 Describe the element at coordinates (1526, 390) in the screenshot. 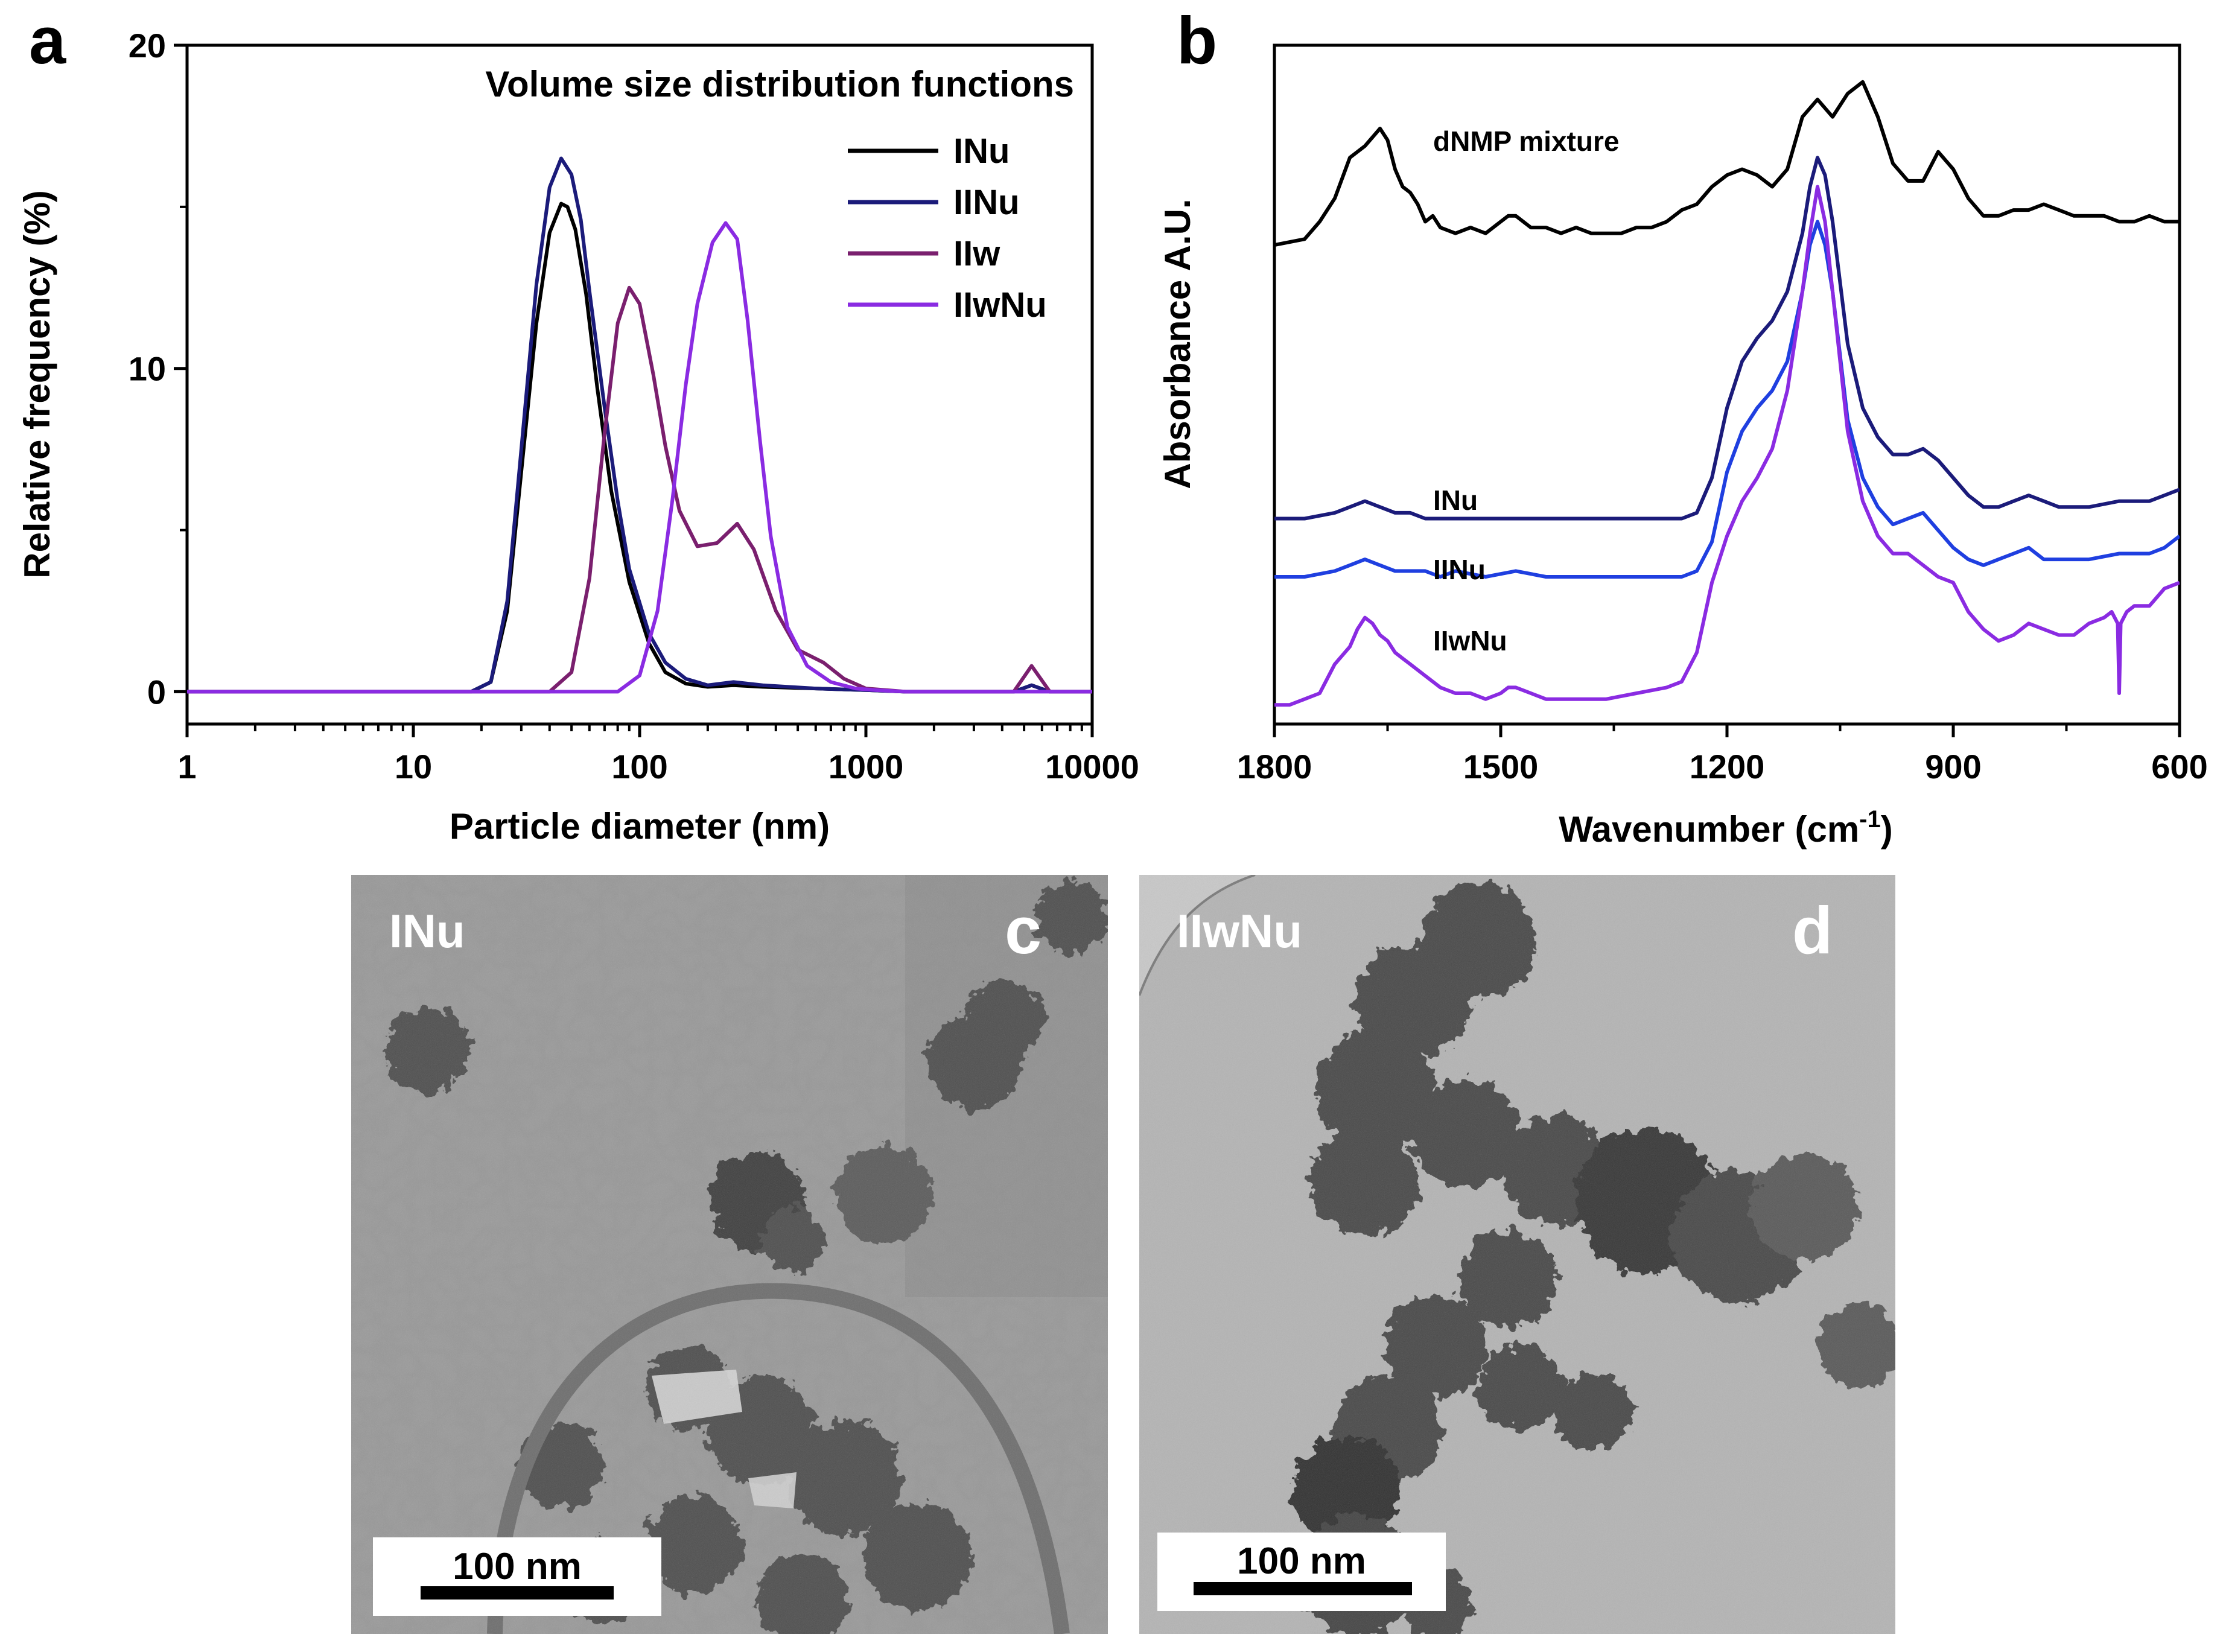

I see `panel-b-annotations: dNMP mixture INu IINu IIwNu` at that location.